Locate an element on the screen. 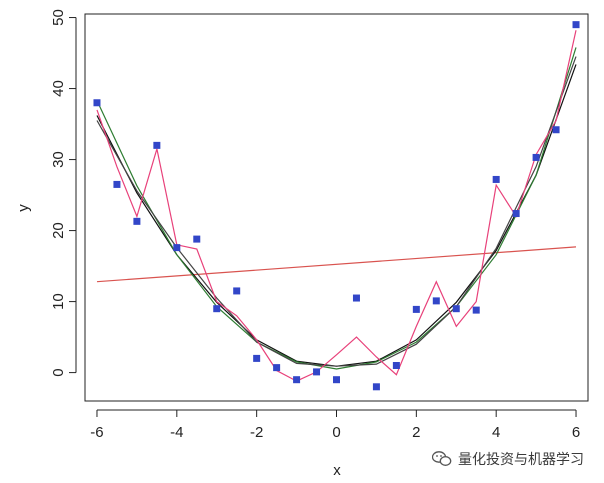 Image resolution: width=604 pixels, height=483 pixels. watermark-text: 量化投资与机器学习 is located at coordinates (521, 460).